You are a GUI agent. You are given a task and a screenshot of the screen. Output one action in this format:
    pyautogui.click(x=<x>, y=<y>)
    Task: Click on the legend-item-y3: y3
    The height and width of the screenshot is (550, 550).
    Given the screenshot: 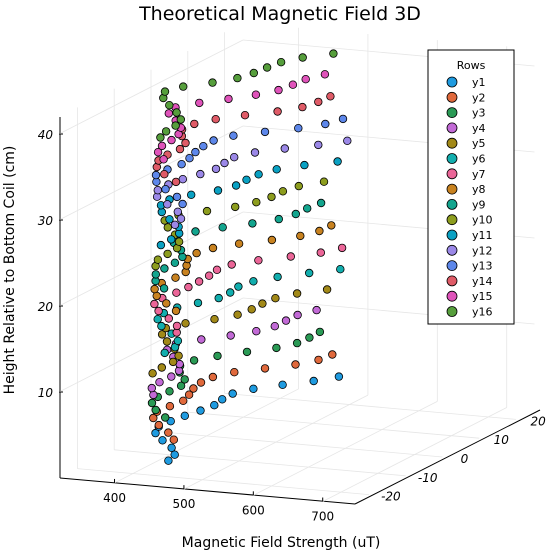 What is the action you would take?
    pyautogui.click(x=466, y=113)
    